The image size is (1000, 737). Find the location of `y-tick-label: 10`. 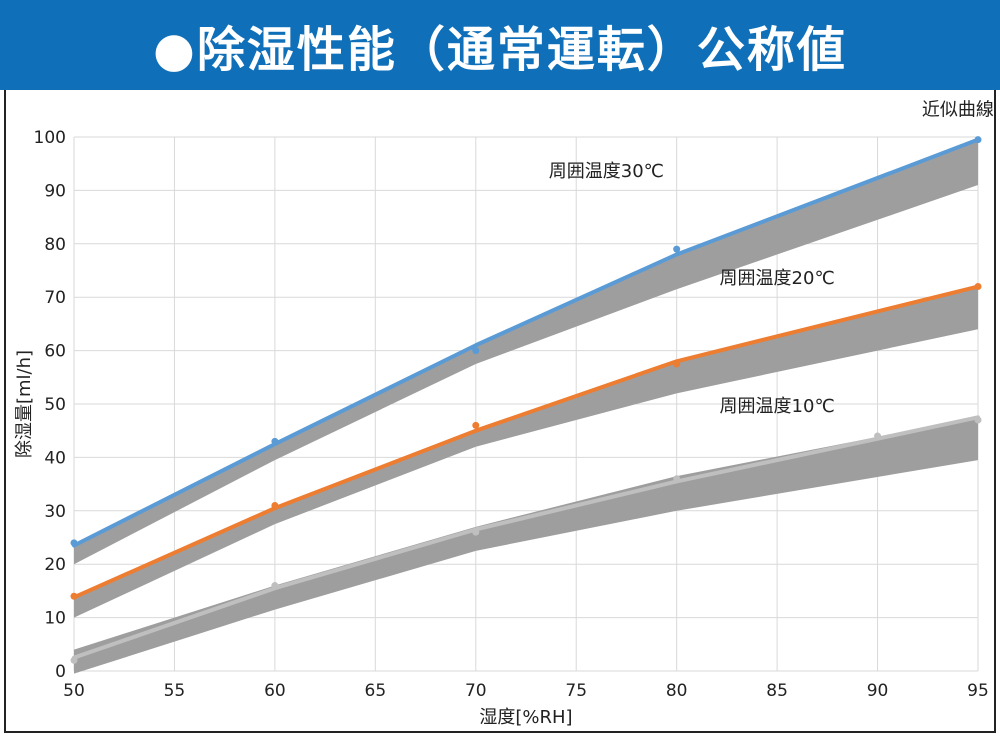

y-tick-label: 10 is located at coordinates (55, 619).